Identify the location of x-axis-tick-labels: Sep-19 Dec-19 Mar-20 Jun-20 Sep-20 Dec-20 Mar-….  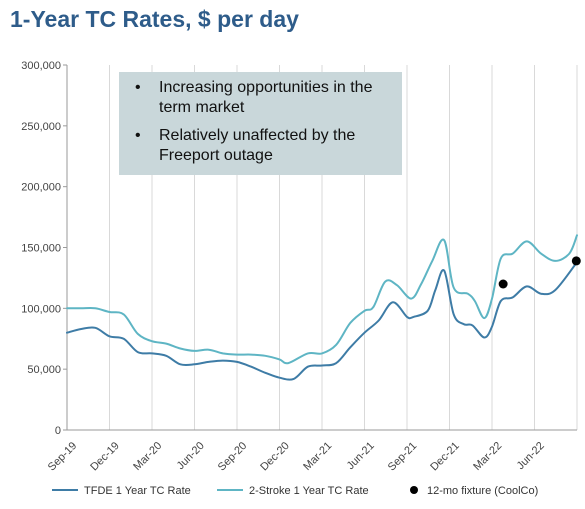
(296, 457).